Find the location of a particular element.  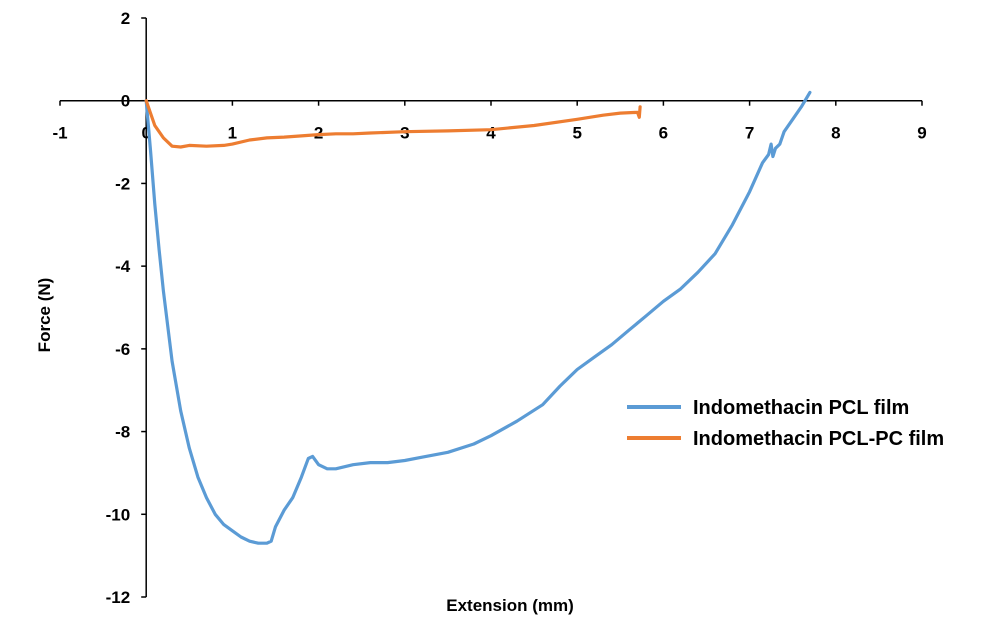

x-tick-label: 4 is located at coordinates (491, 133).